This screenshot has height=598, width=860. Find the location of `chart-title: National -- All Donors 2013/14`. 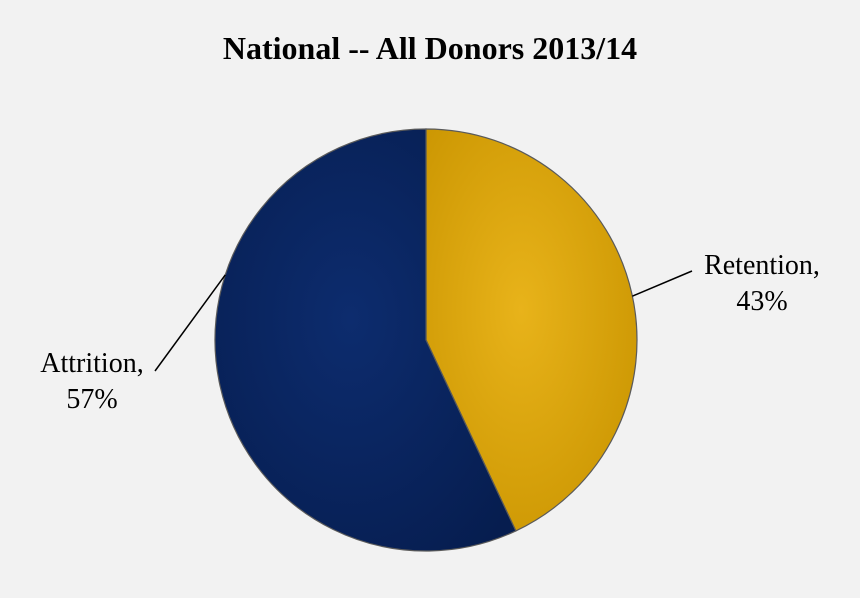

chart-title: National -- All Donors 2013/14 is located at coordinates (430, 48).